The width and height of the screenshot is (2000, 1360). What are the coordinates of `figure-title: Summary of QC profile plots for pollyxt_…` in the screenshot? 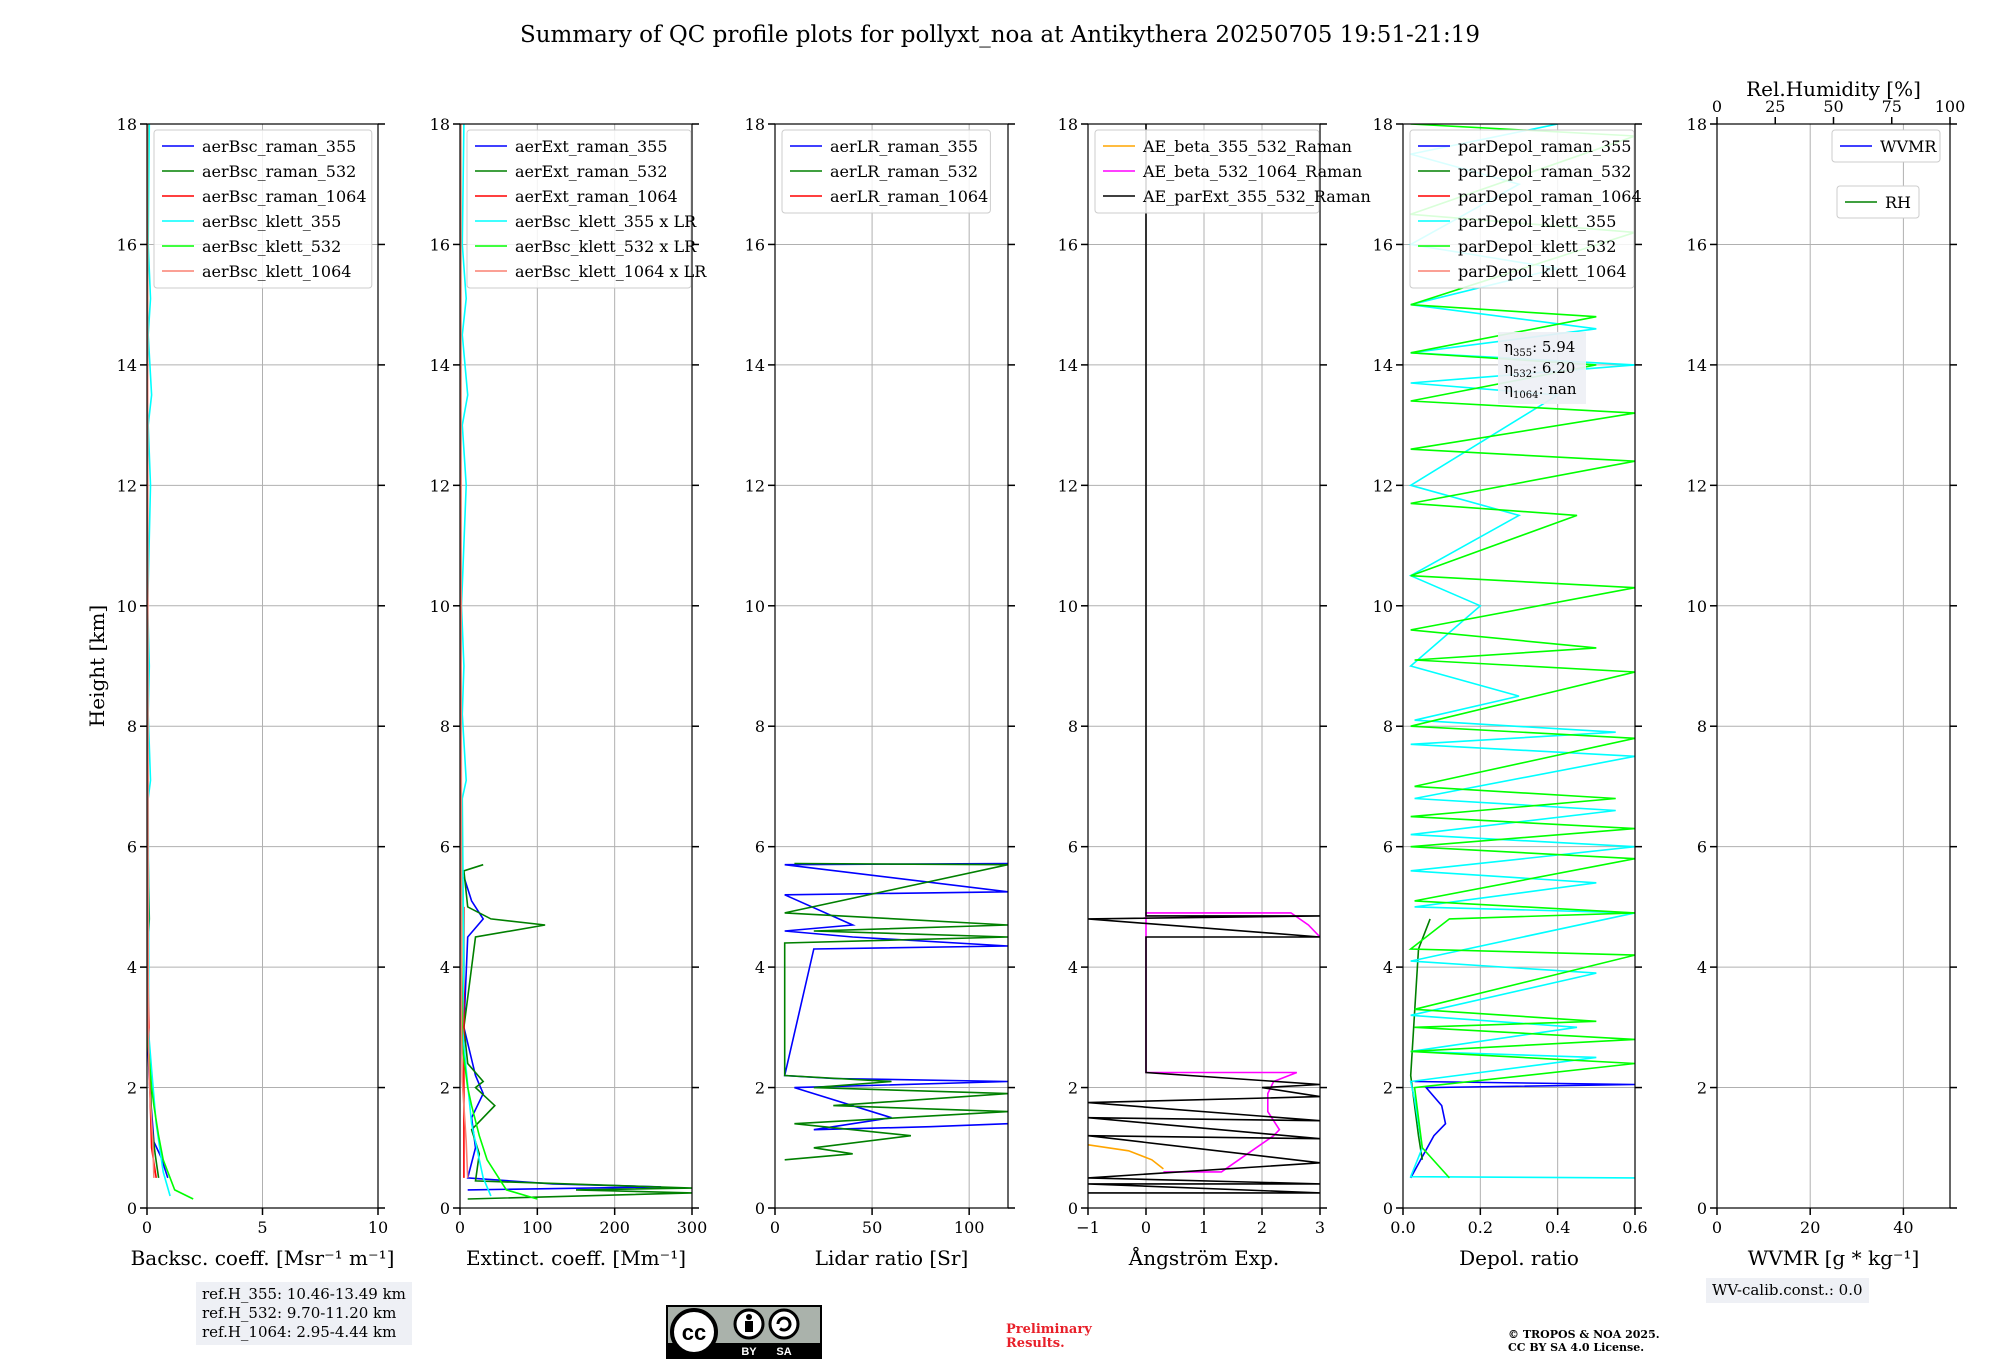 It's located at (1000, 35).